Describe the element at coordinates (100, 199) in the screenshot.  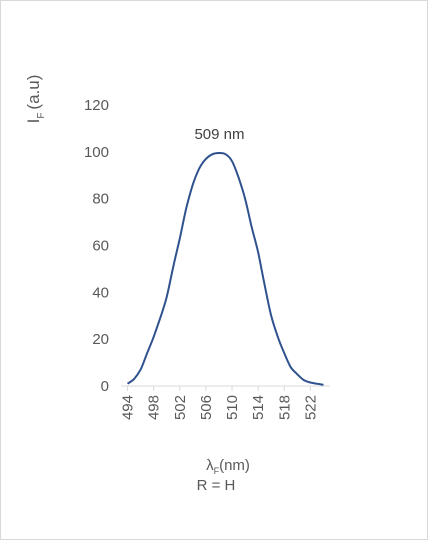
I see `y-tick-label: 80` at that location.